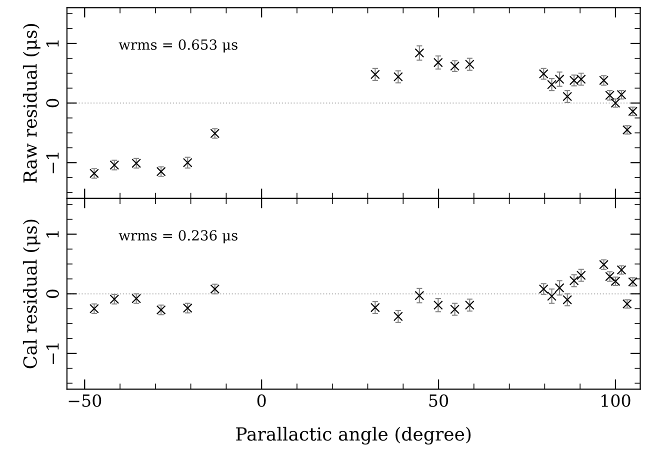 The image size is (650, 452). Describe the element at coordinates (616, 400) in the screenshot. I see `x-tick-label: 100` at that location.